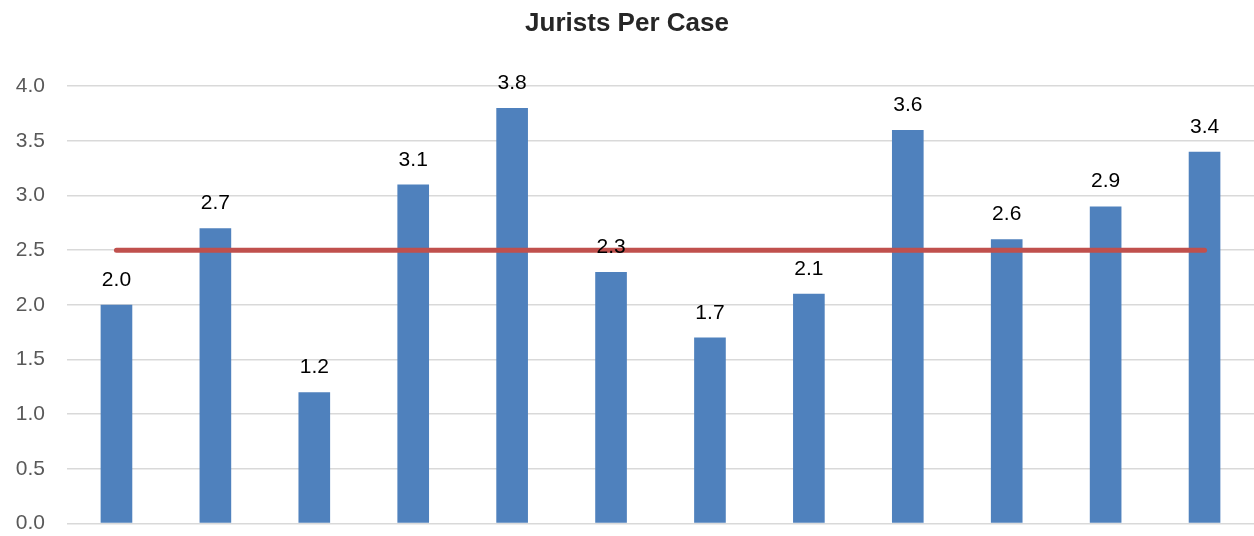 This screenshot has width=1254, height=536. Describe the element at coordinates (627, 21) in the screenshot. I see `chart-title: Jurists Per Case` at that location.